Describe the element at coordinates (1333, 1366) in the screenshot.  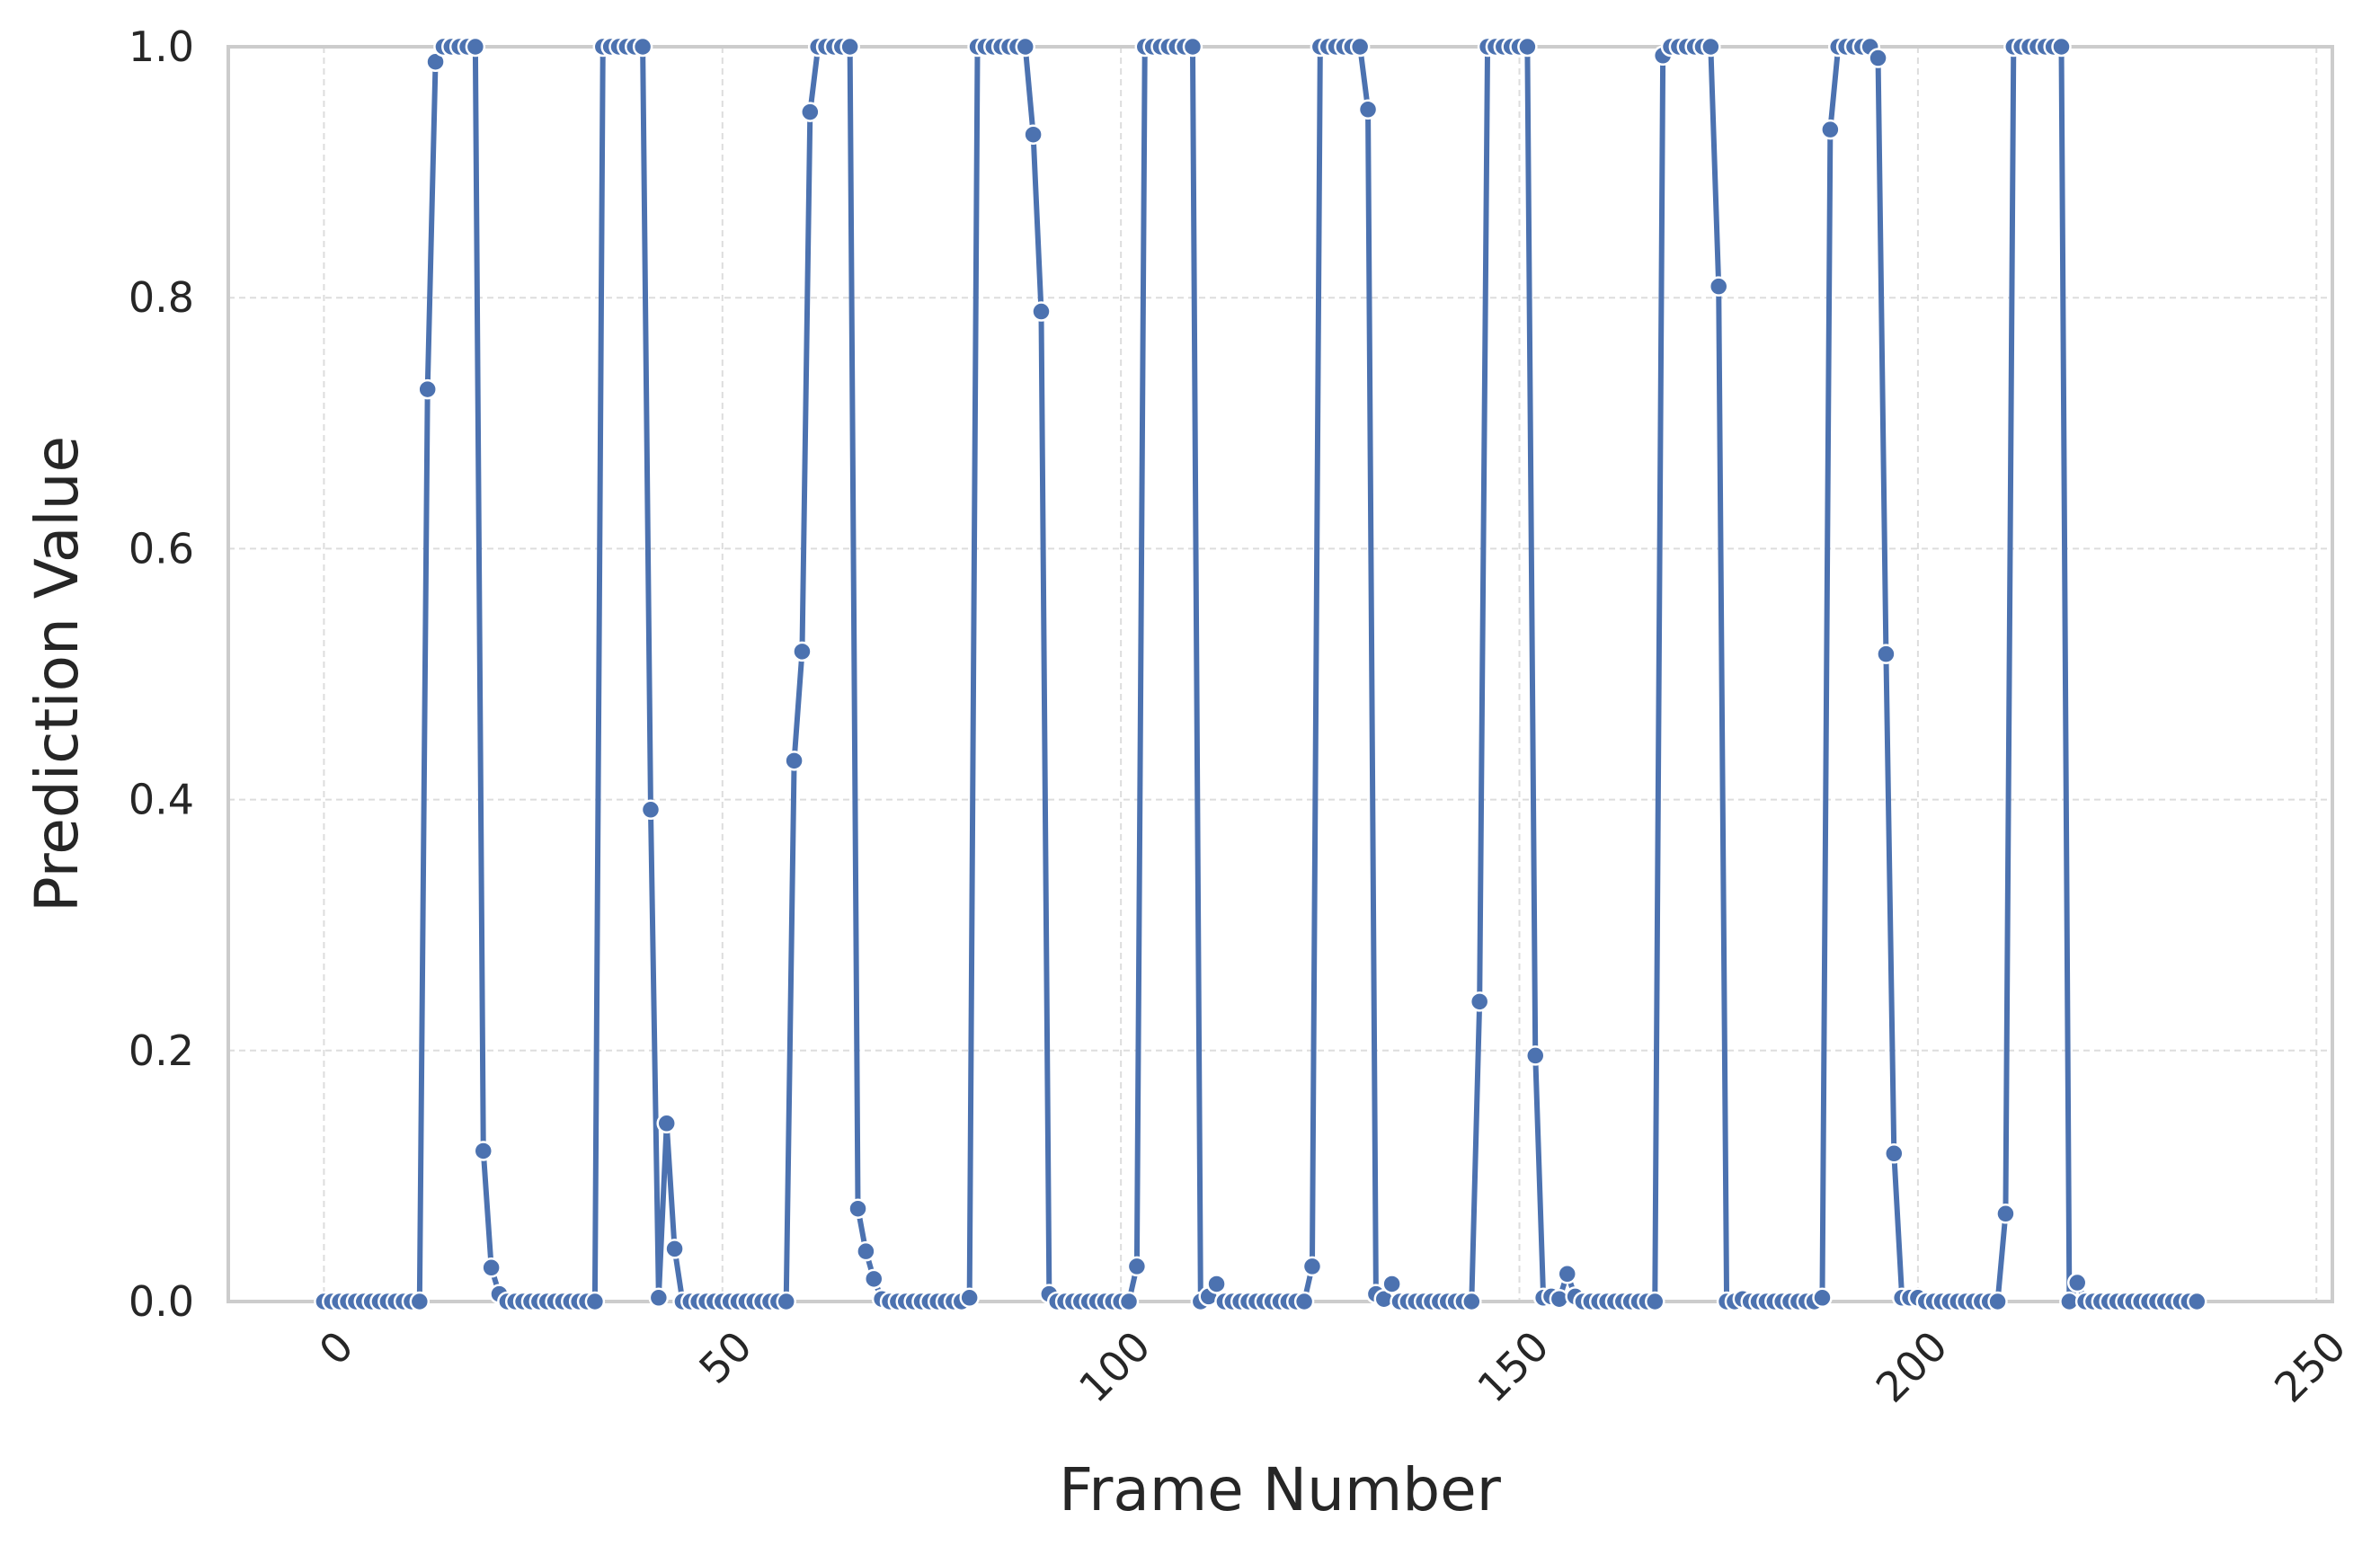
I see `x-axis-ticks: 0 50 100 150 200 250` at that location.